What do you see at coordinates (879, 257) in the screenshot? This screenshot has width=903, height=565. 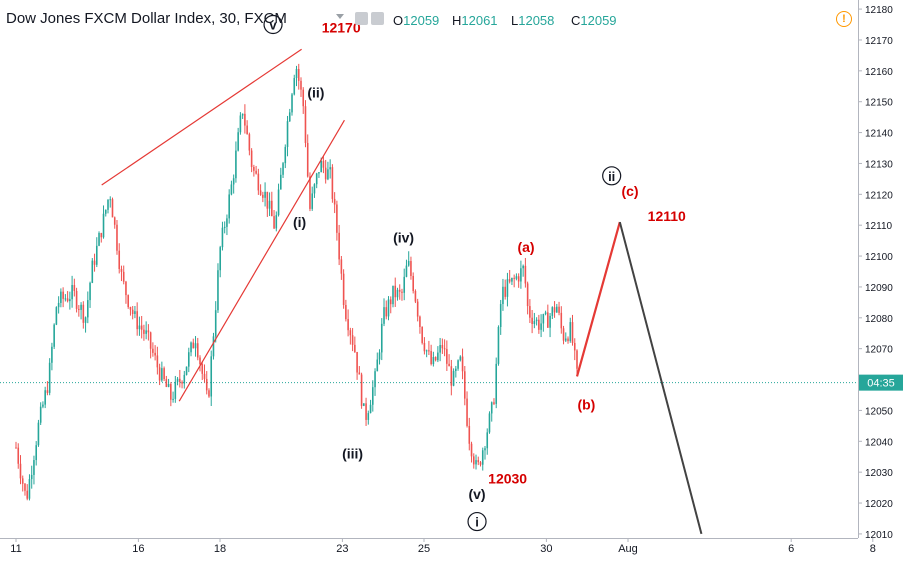 I see `price-tick-label: 12100` at bounding box center [879, 257].